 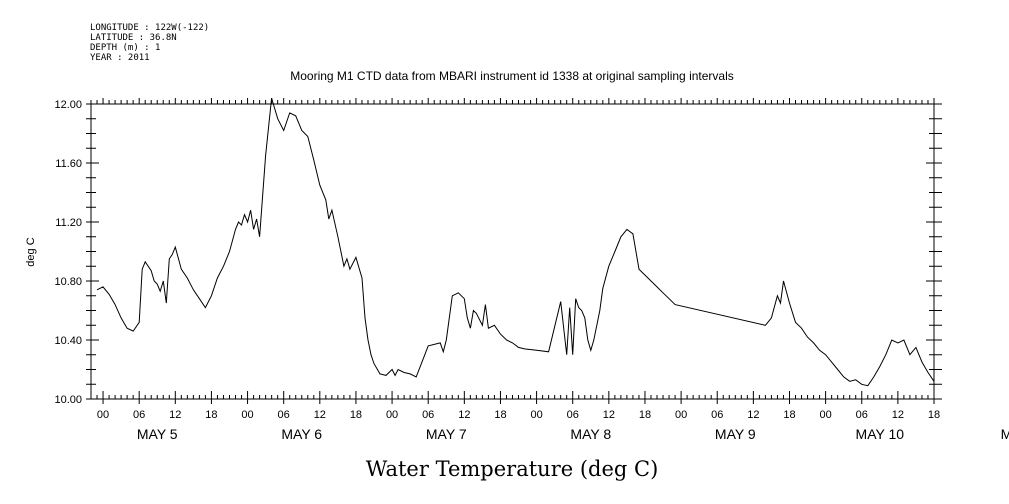 I want to click on day-label: MAY 5, so click(x=157, y=434).